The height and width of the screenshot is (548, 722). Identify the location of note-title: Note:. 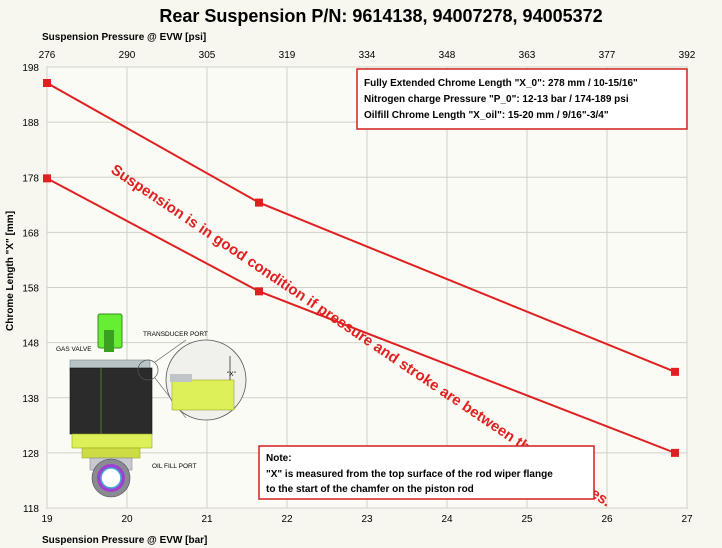
(279, 458).